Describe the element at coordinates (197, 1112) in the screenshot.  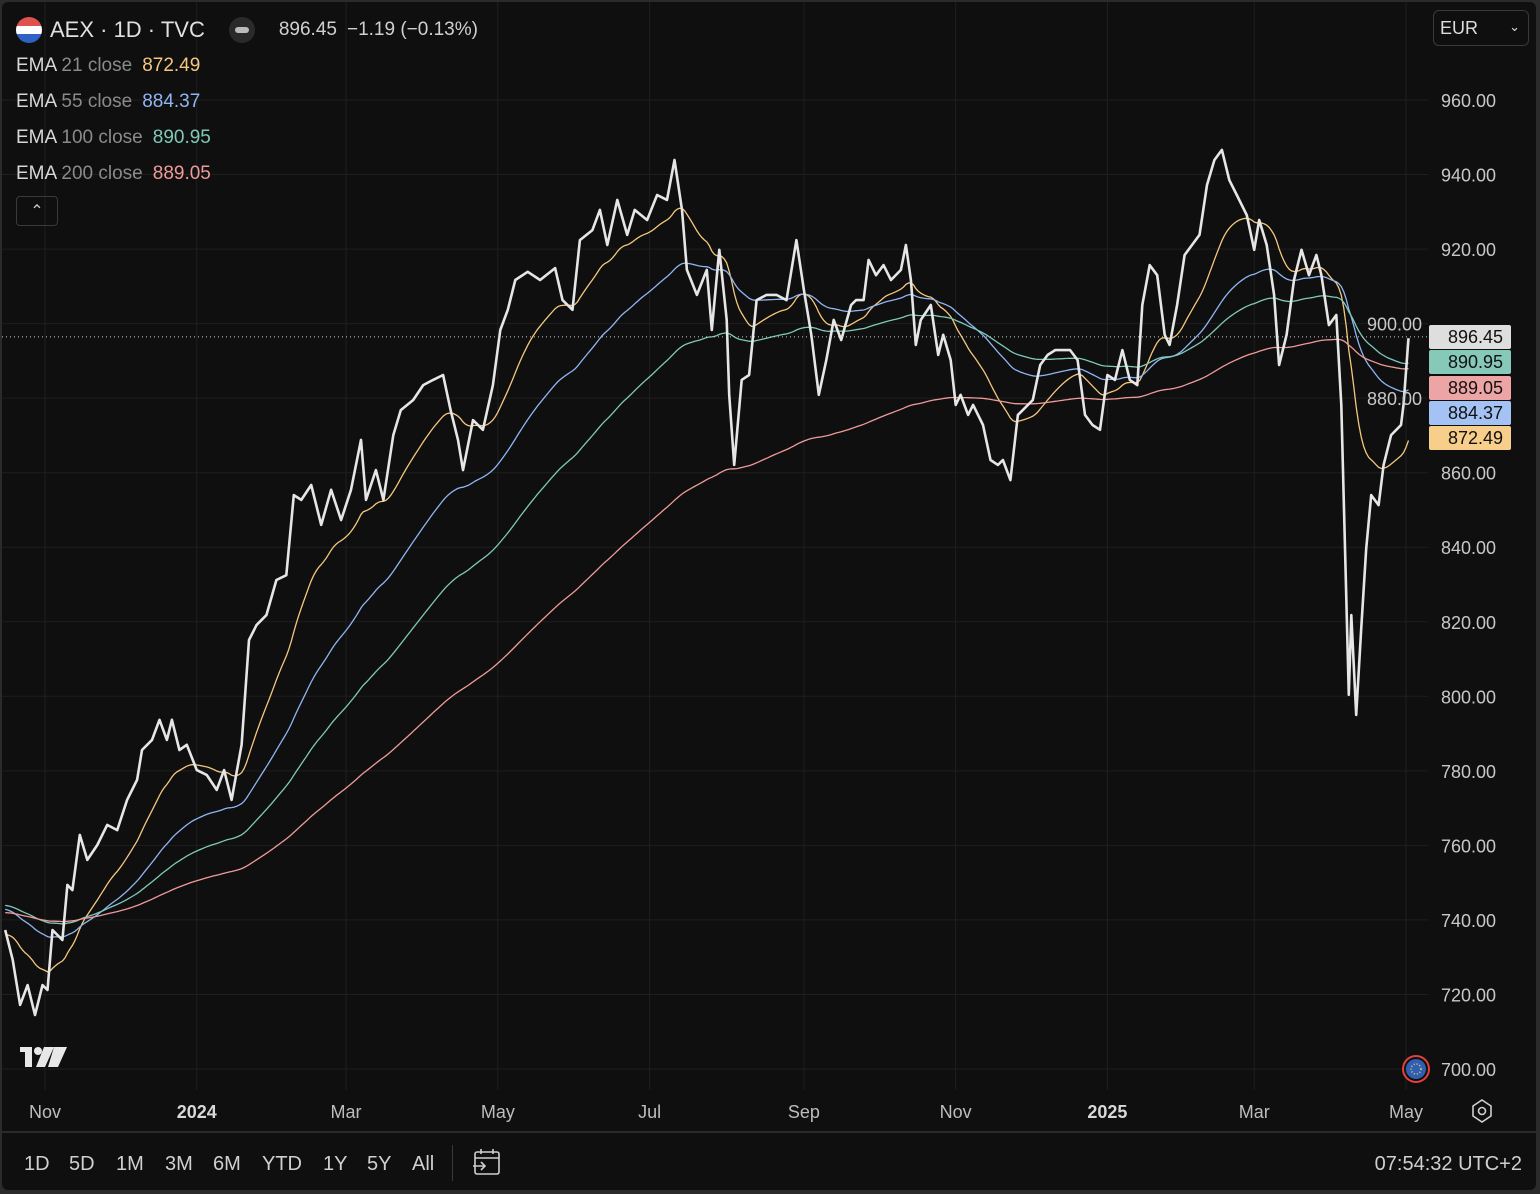
I see `time-tick-label: 2024` at that location.